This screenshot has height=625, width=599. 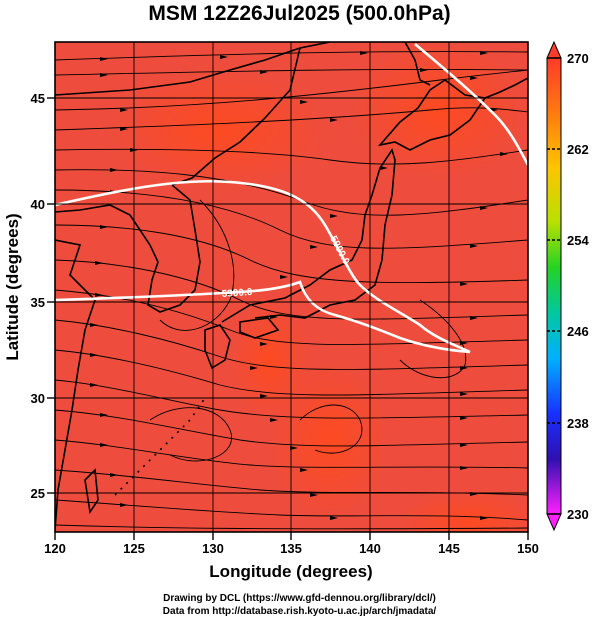 I want to click on coast-kyushu, so click(x=217, y=347).